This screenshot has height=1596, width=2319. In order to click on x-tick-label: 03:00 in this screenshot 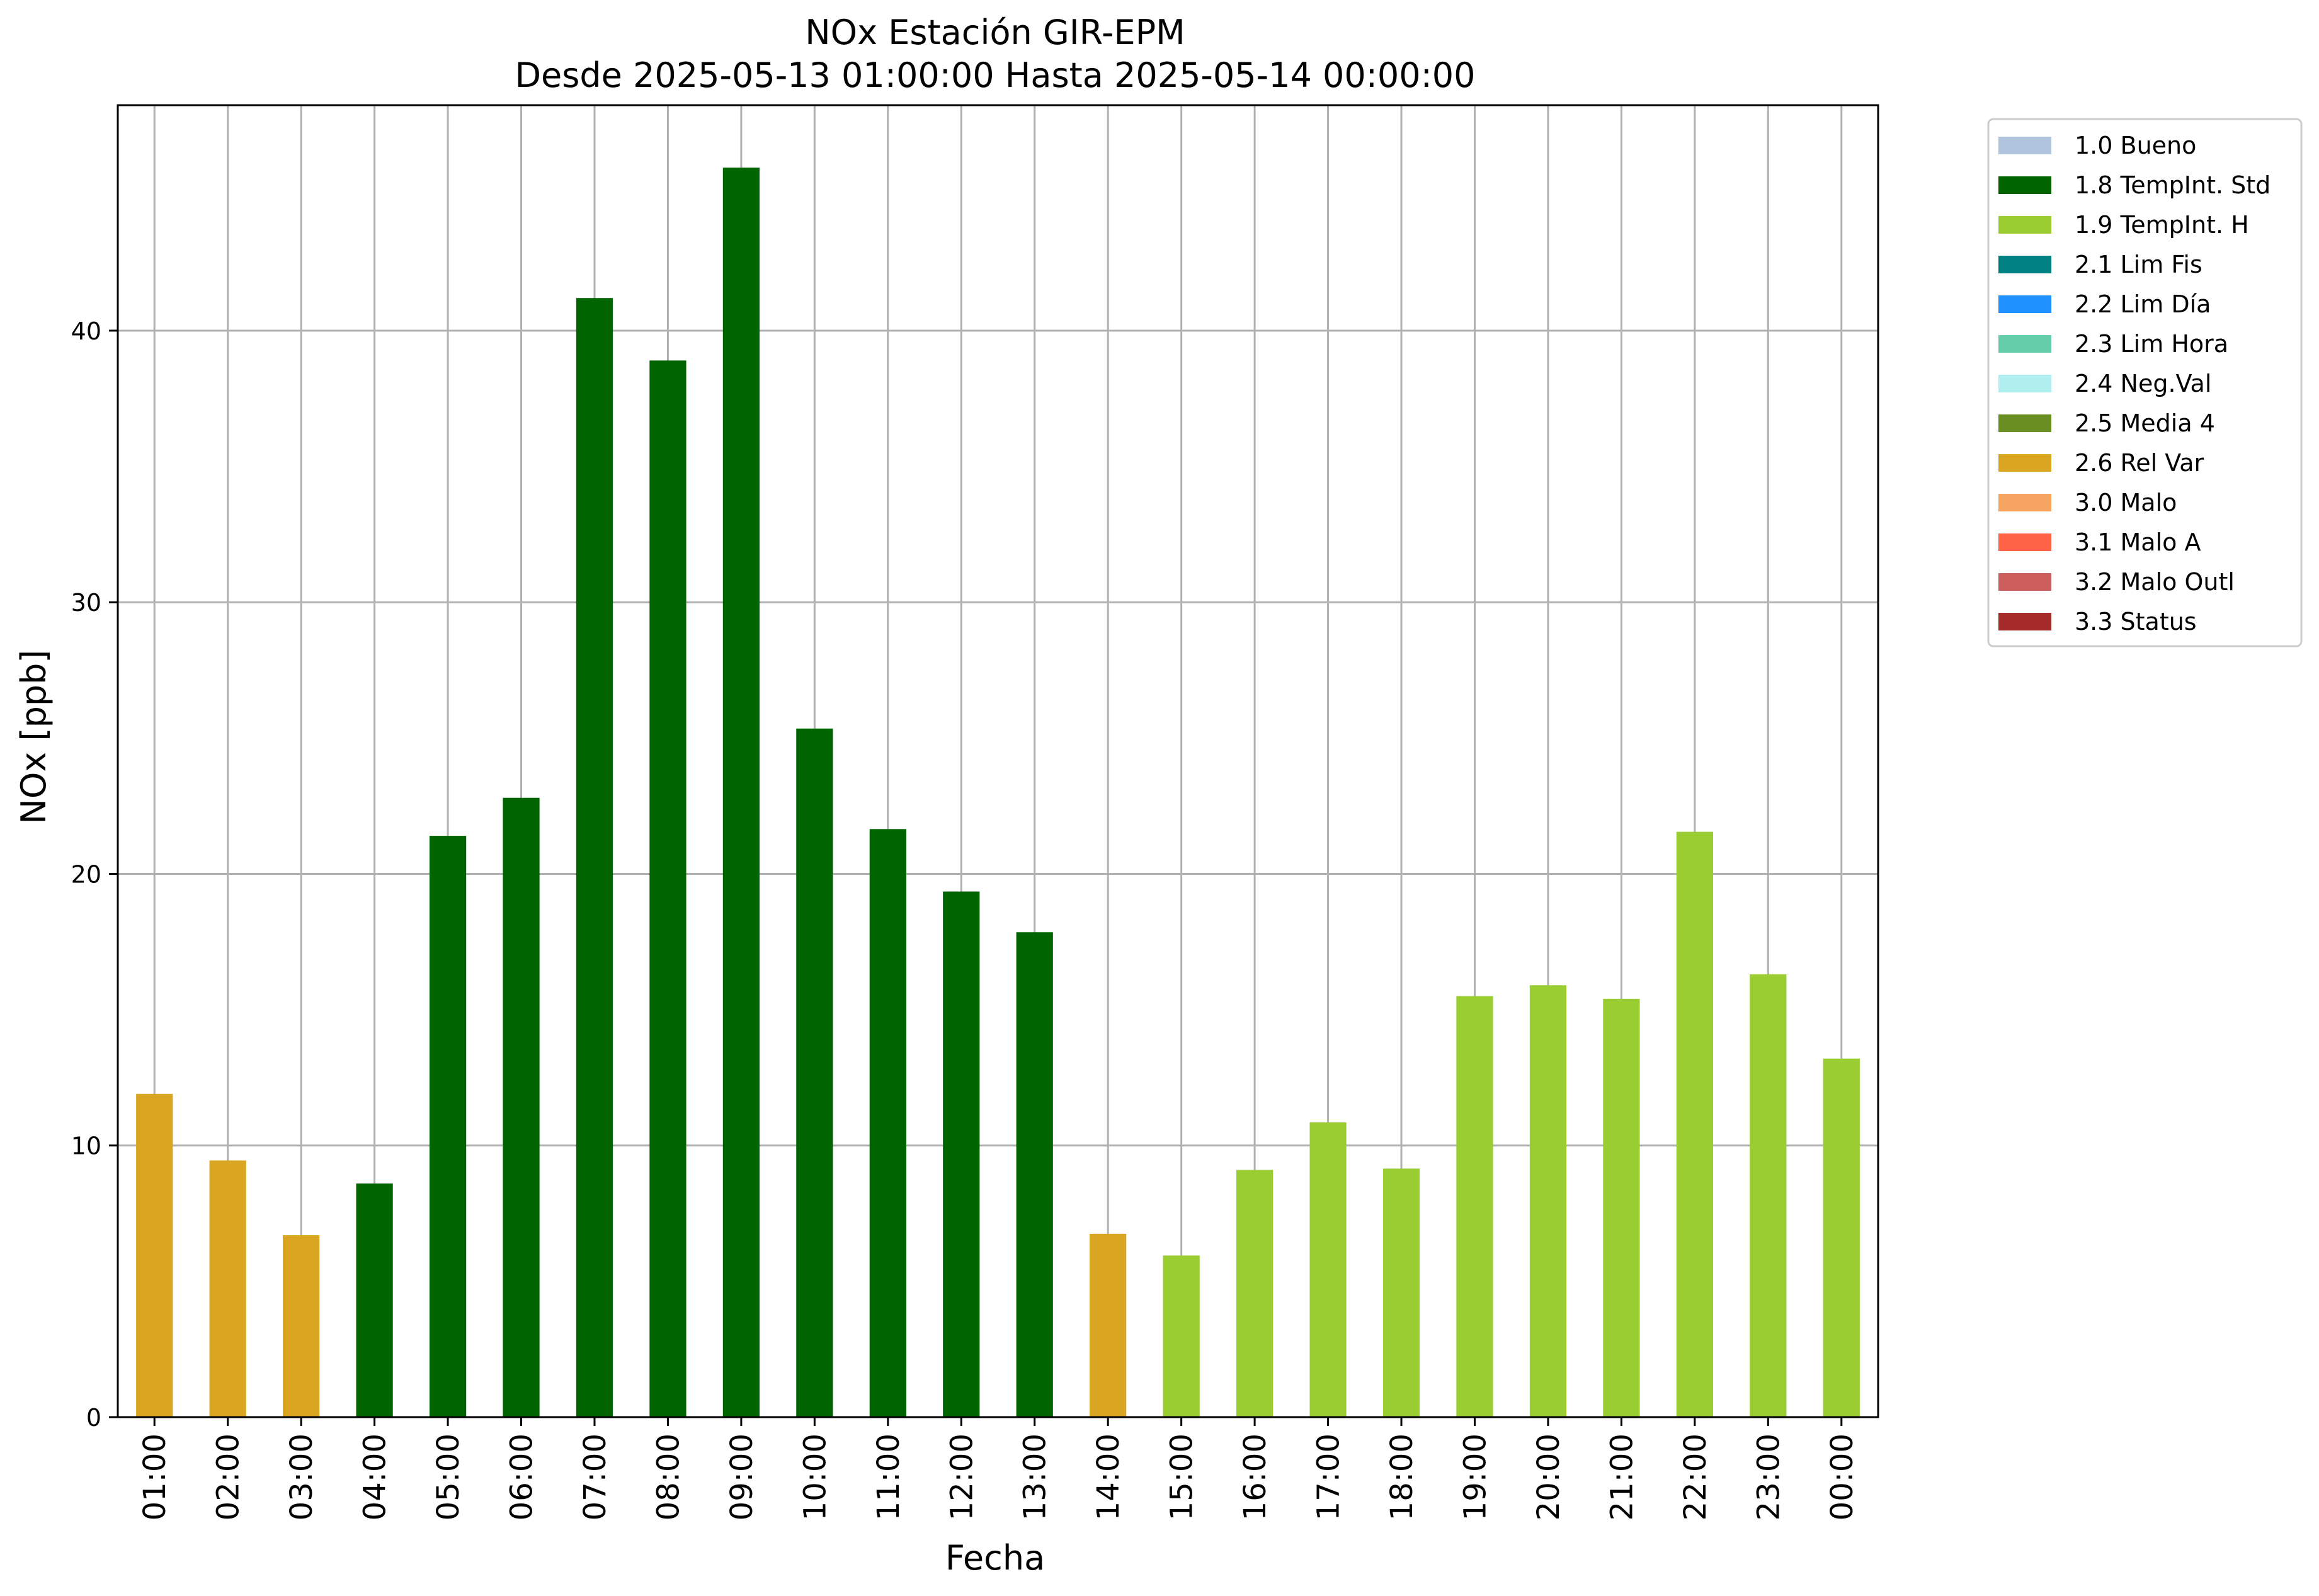, I will do `click(301, 1477)`.